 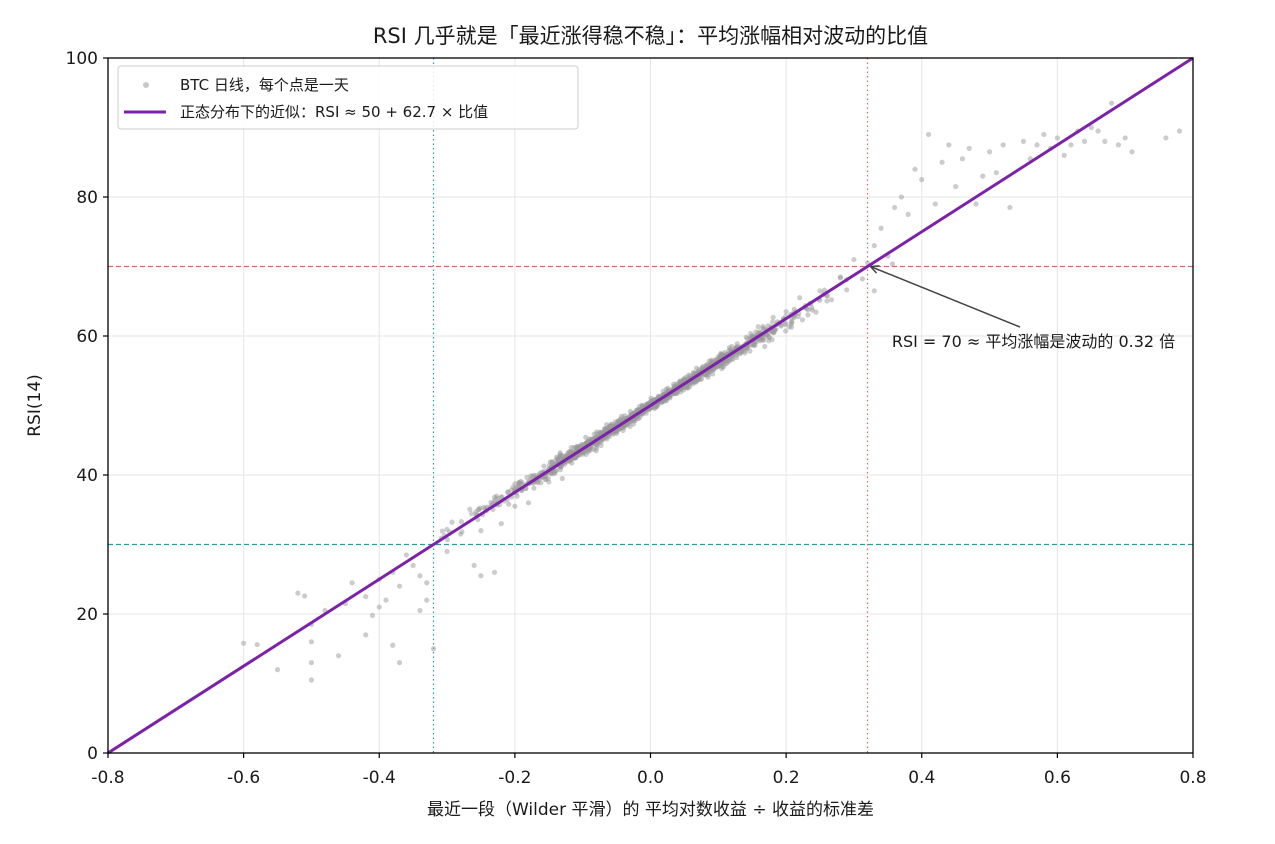 What do you see at coordinates (107, 778) in the screenshot?
I see `x-tick-label: -0.8` at bounding box center [107, 778].